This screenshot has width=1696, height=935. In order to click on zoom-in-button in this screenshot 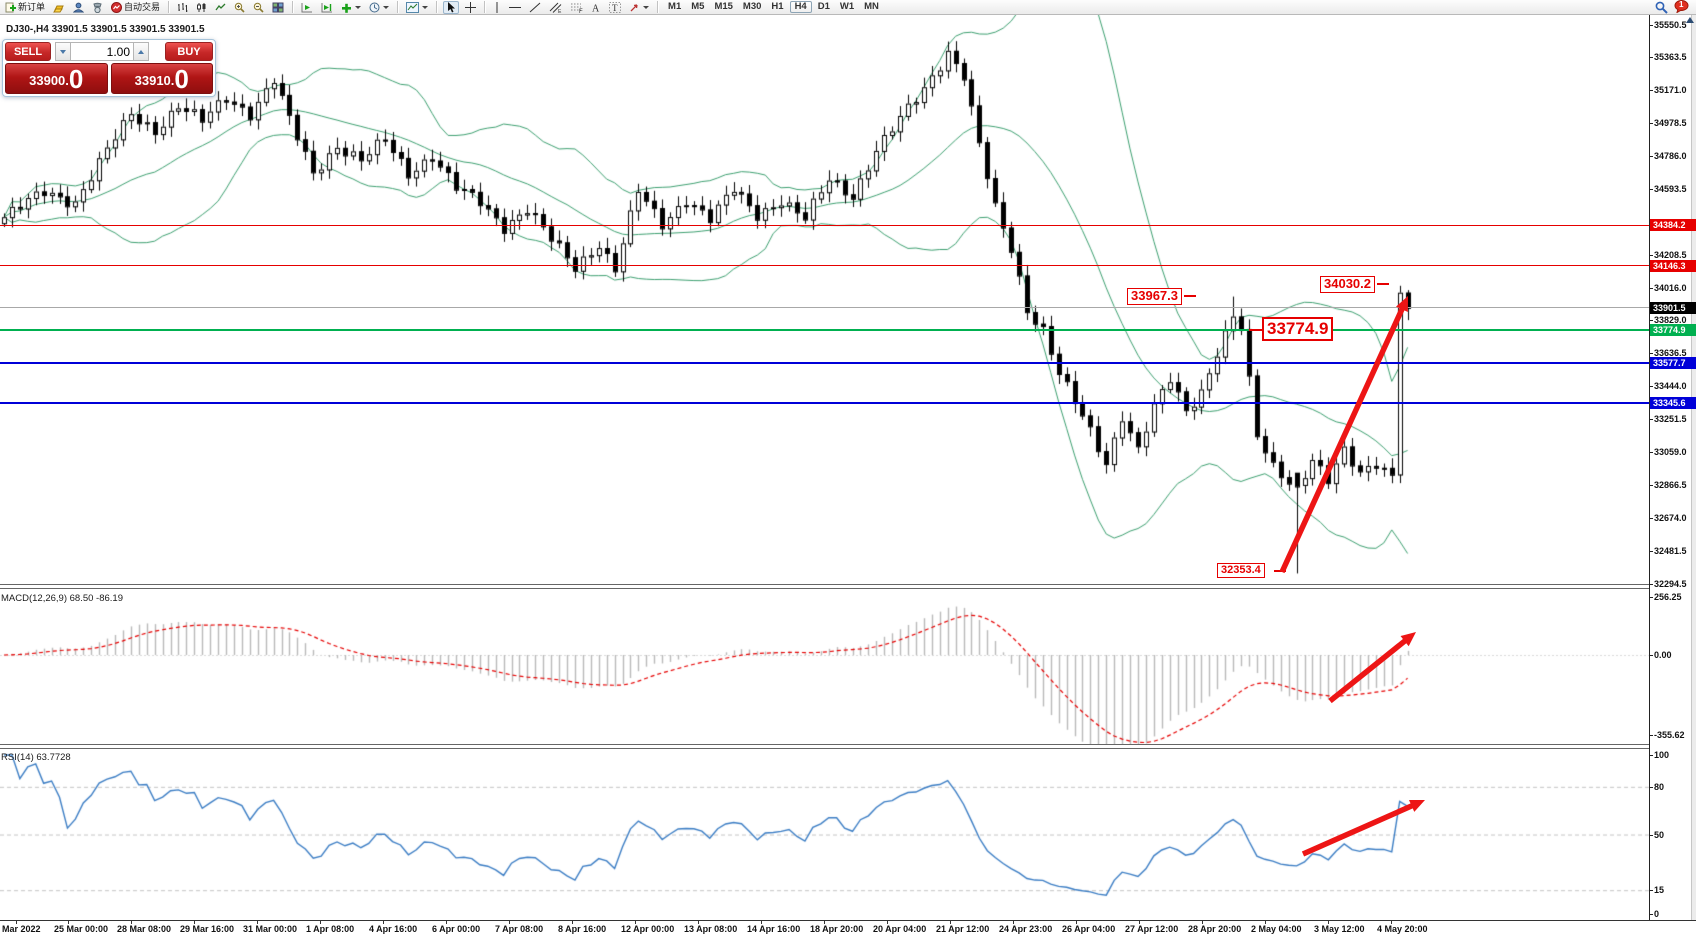, I will do `click(239, 7)`.